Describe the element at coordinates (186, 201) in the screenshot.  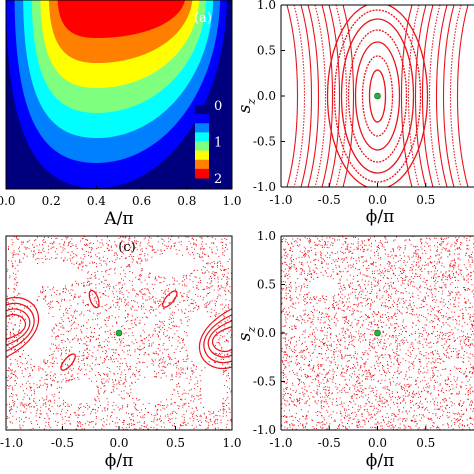
I see `x-tick-label: 0.8` at that location.